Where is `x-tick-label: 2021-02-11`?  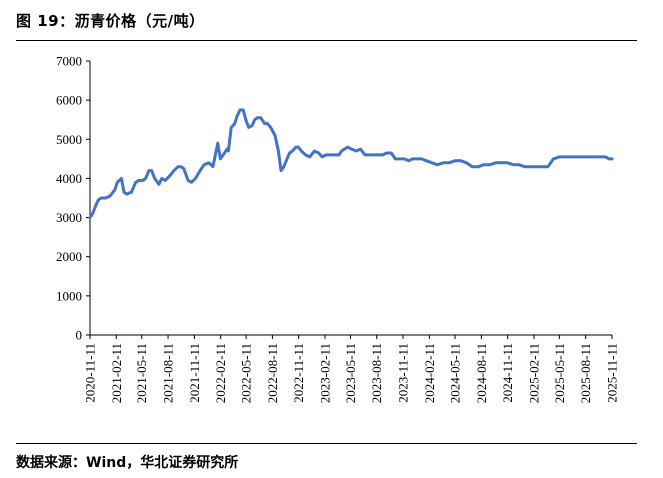 x-tick-label: 2021-02-11 is located at coordinates (116, 373).